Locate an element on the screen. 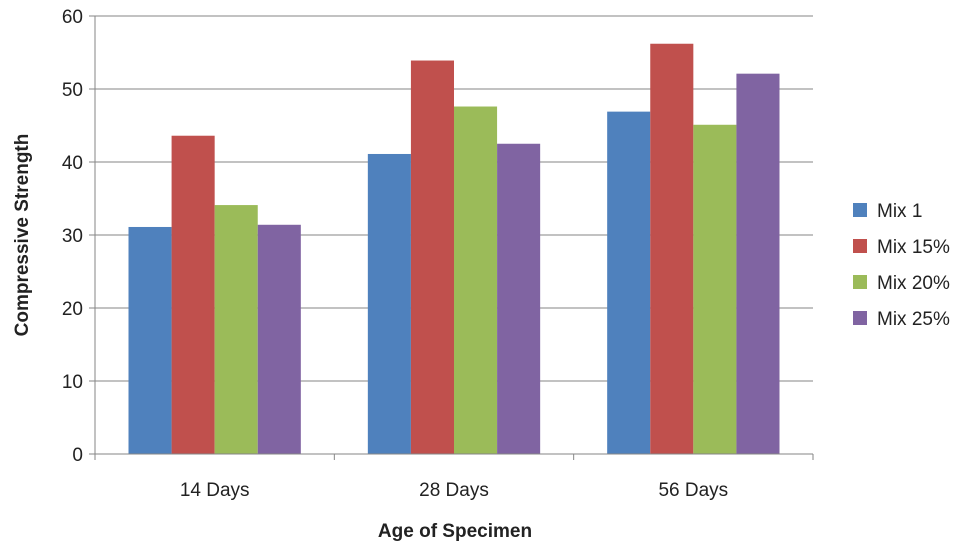 This screenshot has width=971, height=552. legend-label: Mix 25% is located at coordinates (913, 319).